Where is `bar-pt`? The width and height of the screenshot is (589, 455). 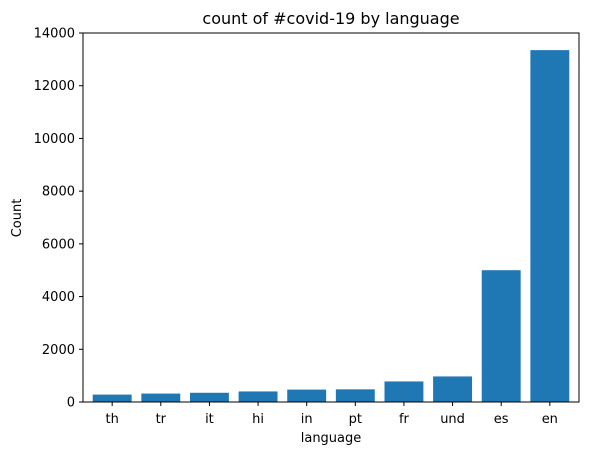
bar-pt is located at coordinates (355, 395).